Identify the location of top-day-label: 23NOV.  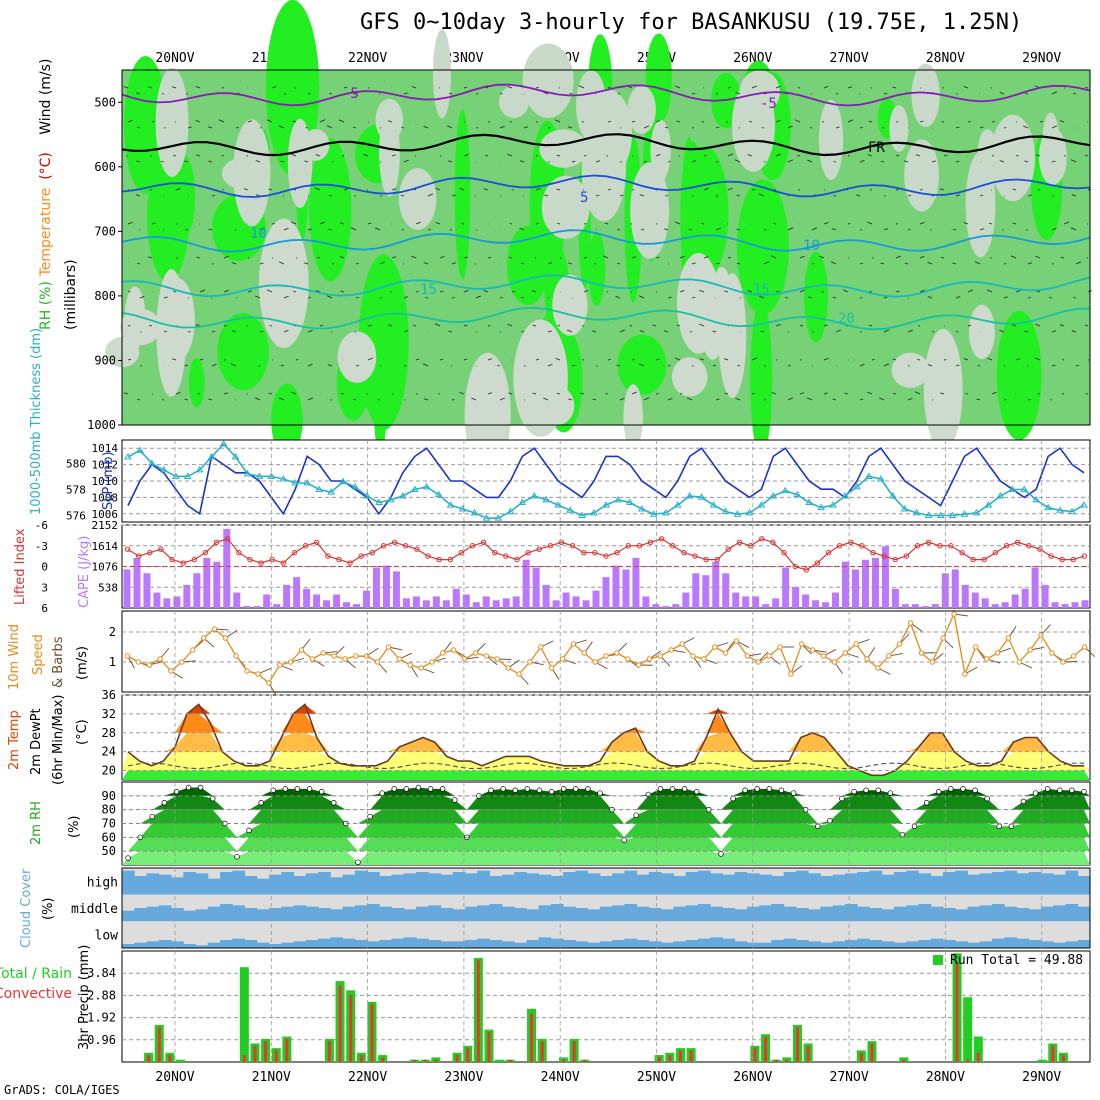
(463, 58).